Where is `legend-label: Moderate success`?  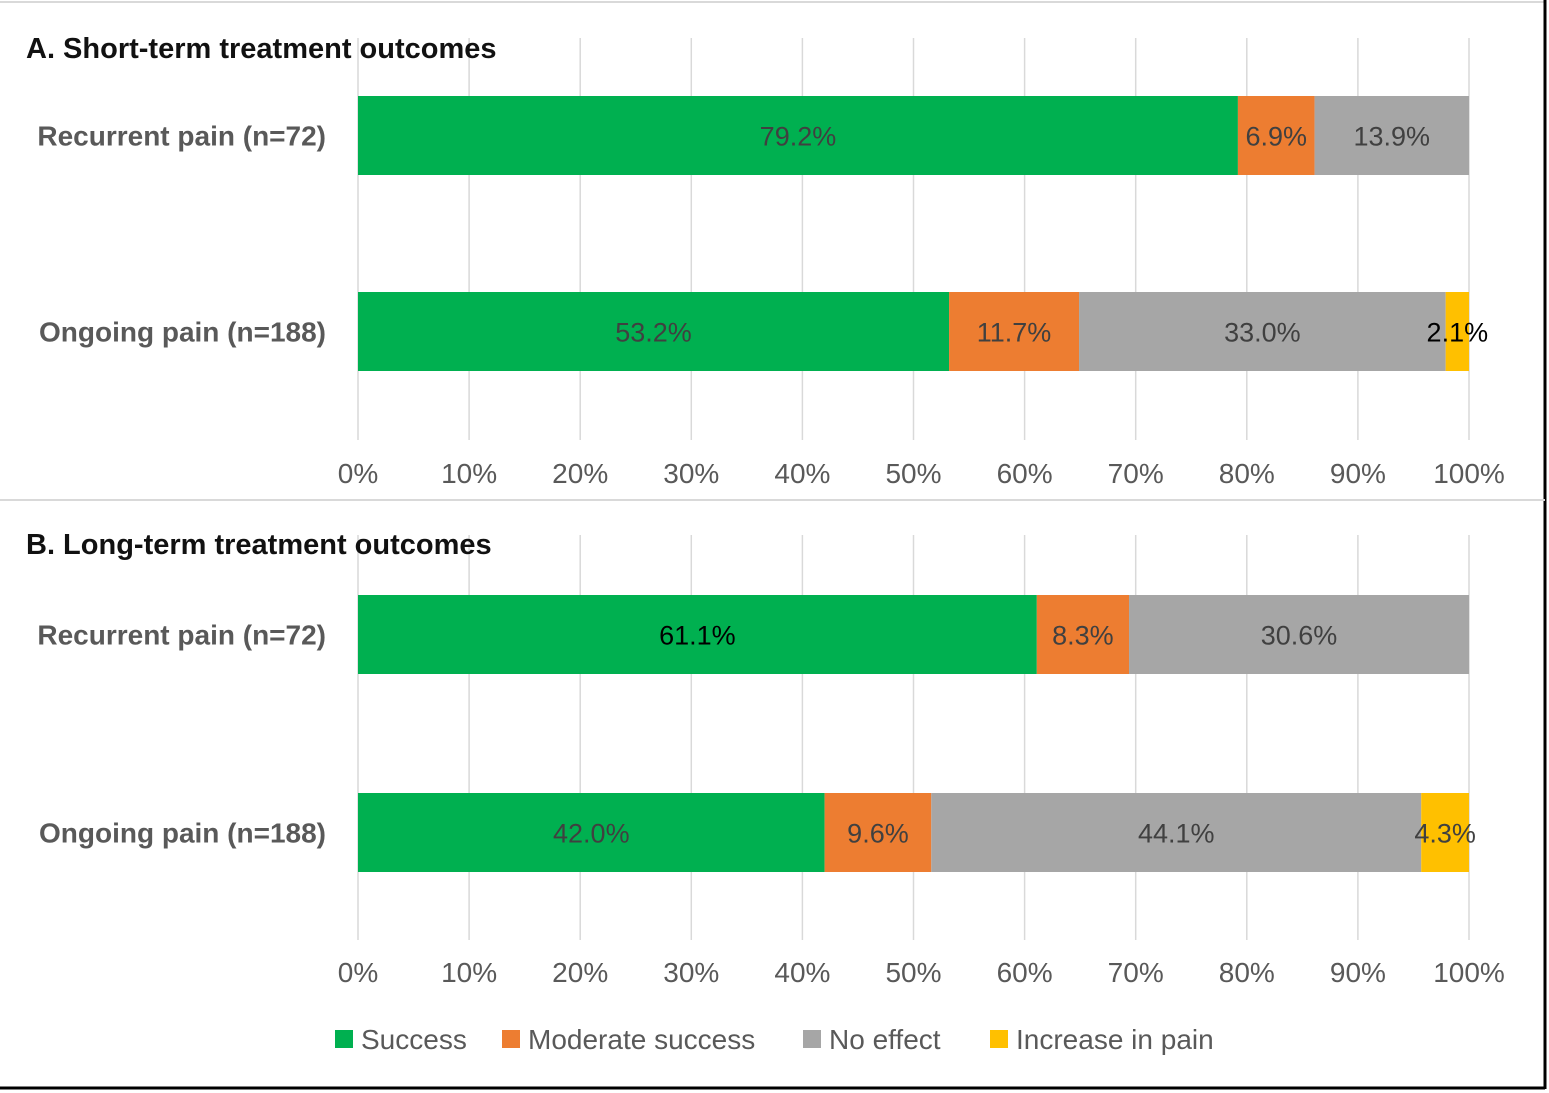
legend-label: Moderate success is located at coordinates (641, 1039).